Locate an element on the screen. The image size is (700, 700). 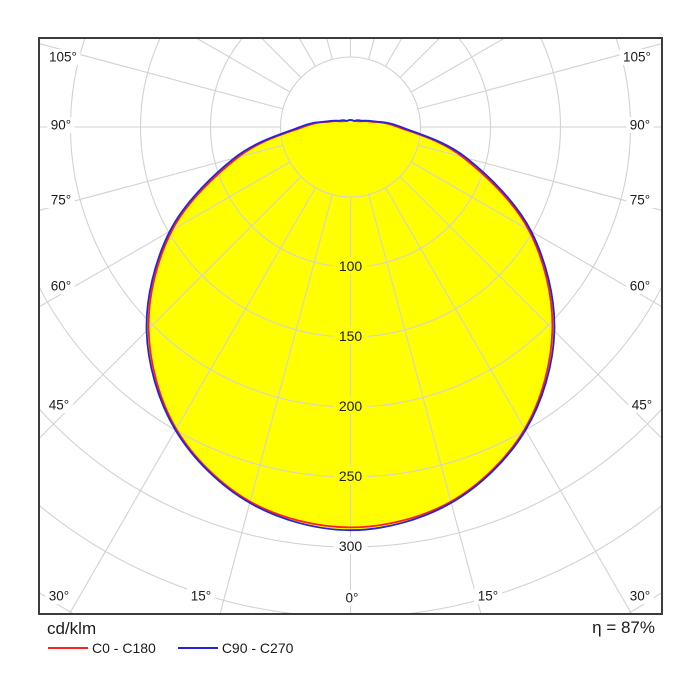
unit-label: cd/klm is located at coordinates (72, 628).